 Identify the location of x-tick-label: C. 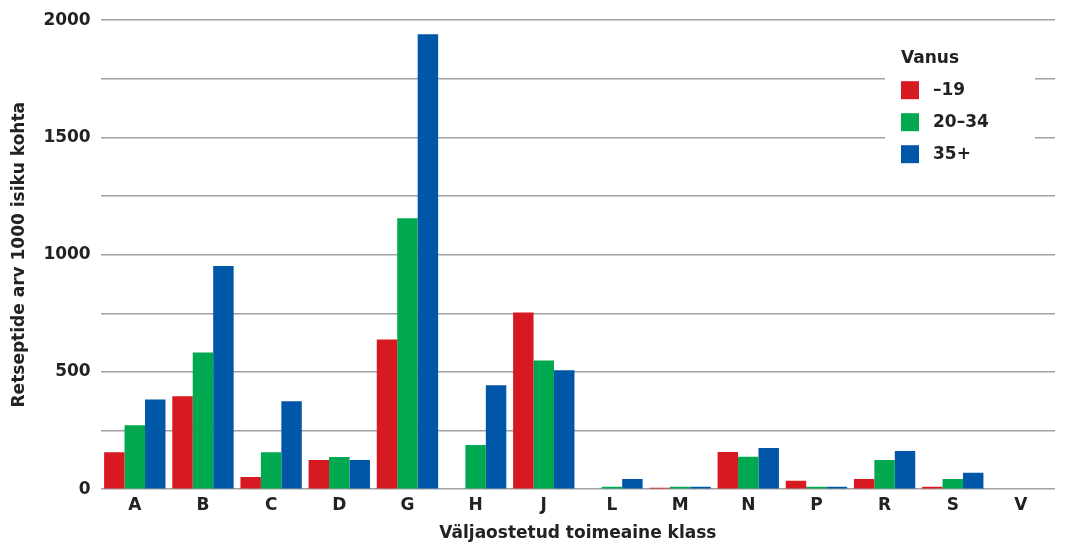
(271, 503).